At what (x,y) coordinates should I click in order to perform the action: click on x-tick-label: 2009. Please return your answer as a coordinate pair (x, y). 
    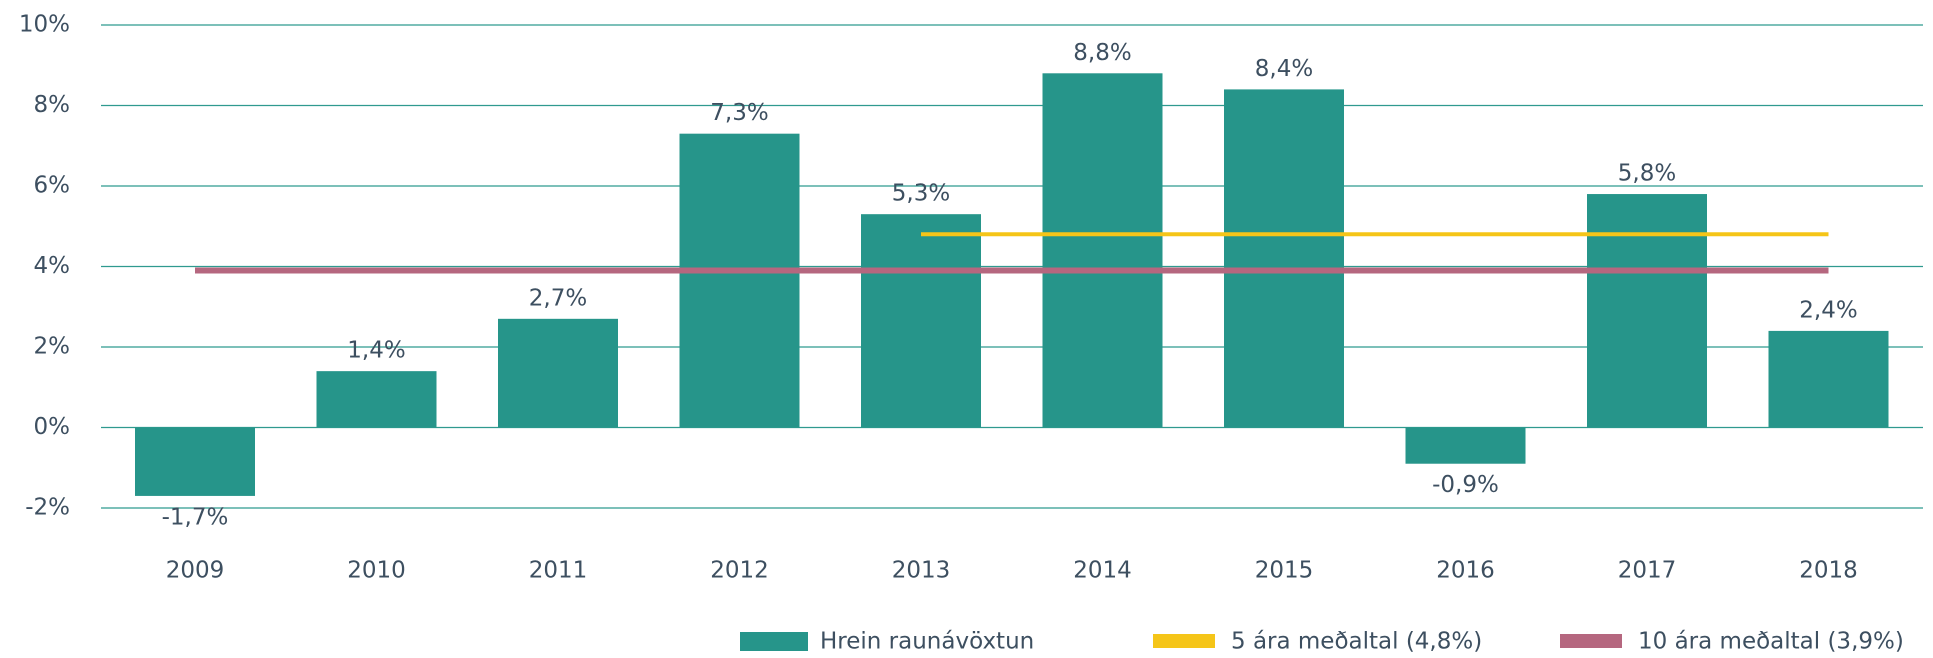
    Looking at the image, I should click on (195, 571).